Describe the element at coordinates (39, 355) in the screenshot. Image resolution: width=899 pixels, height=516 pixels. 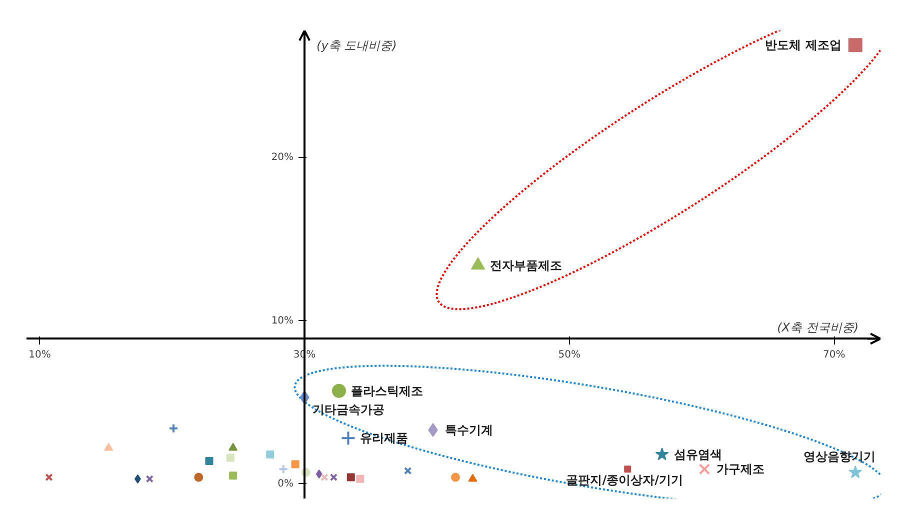
I see `x-tick-label: 10%` at that location.